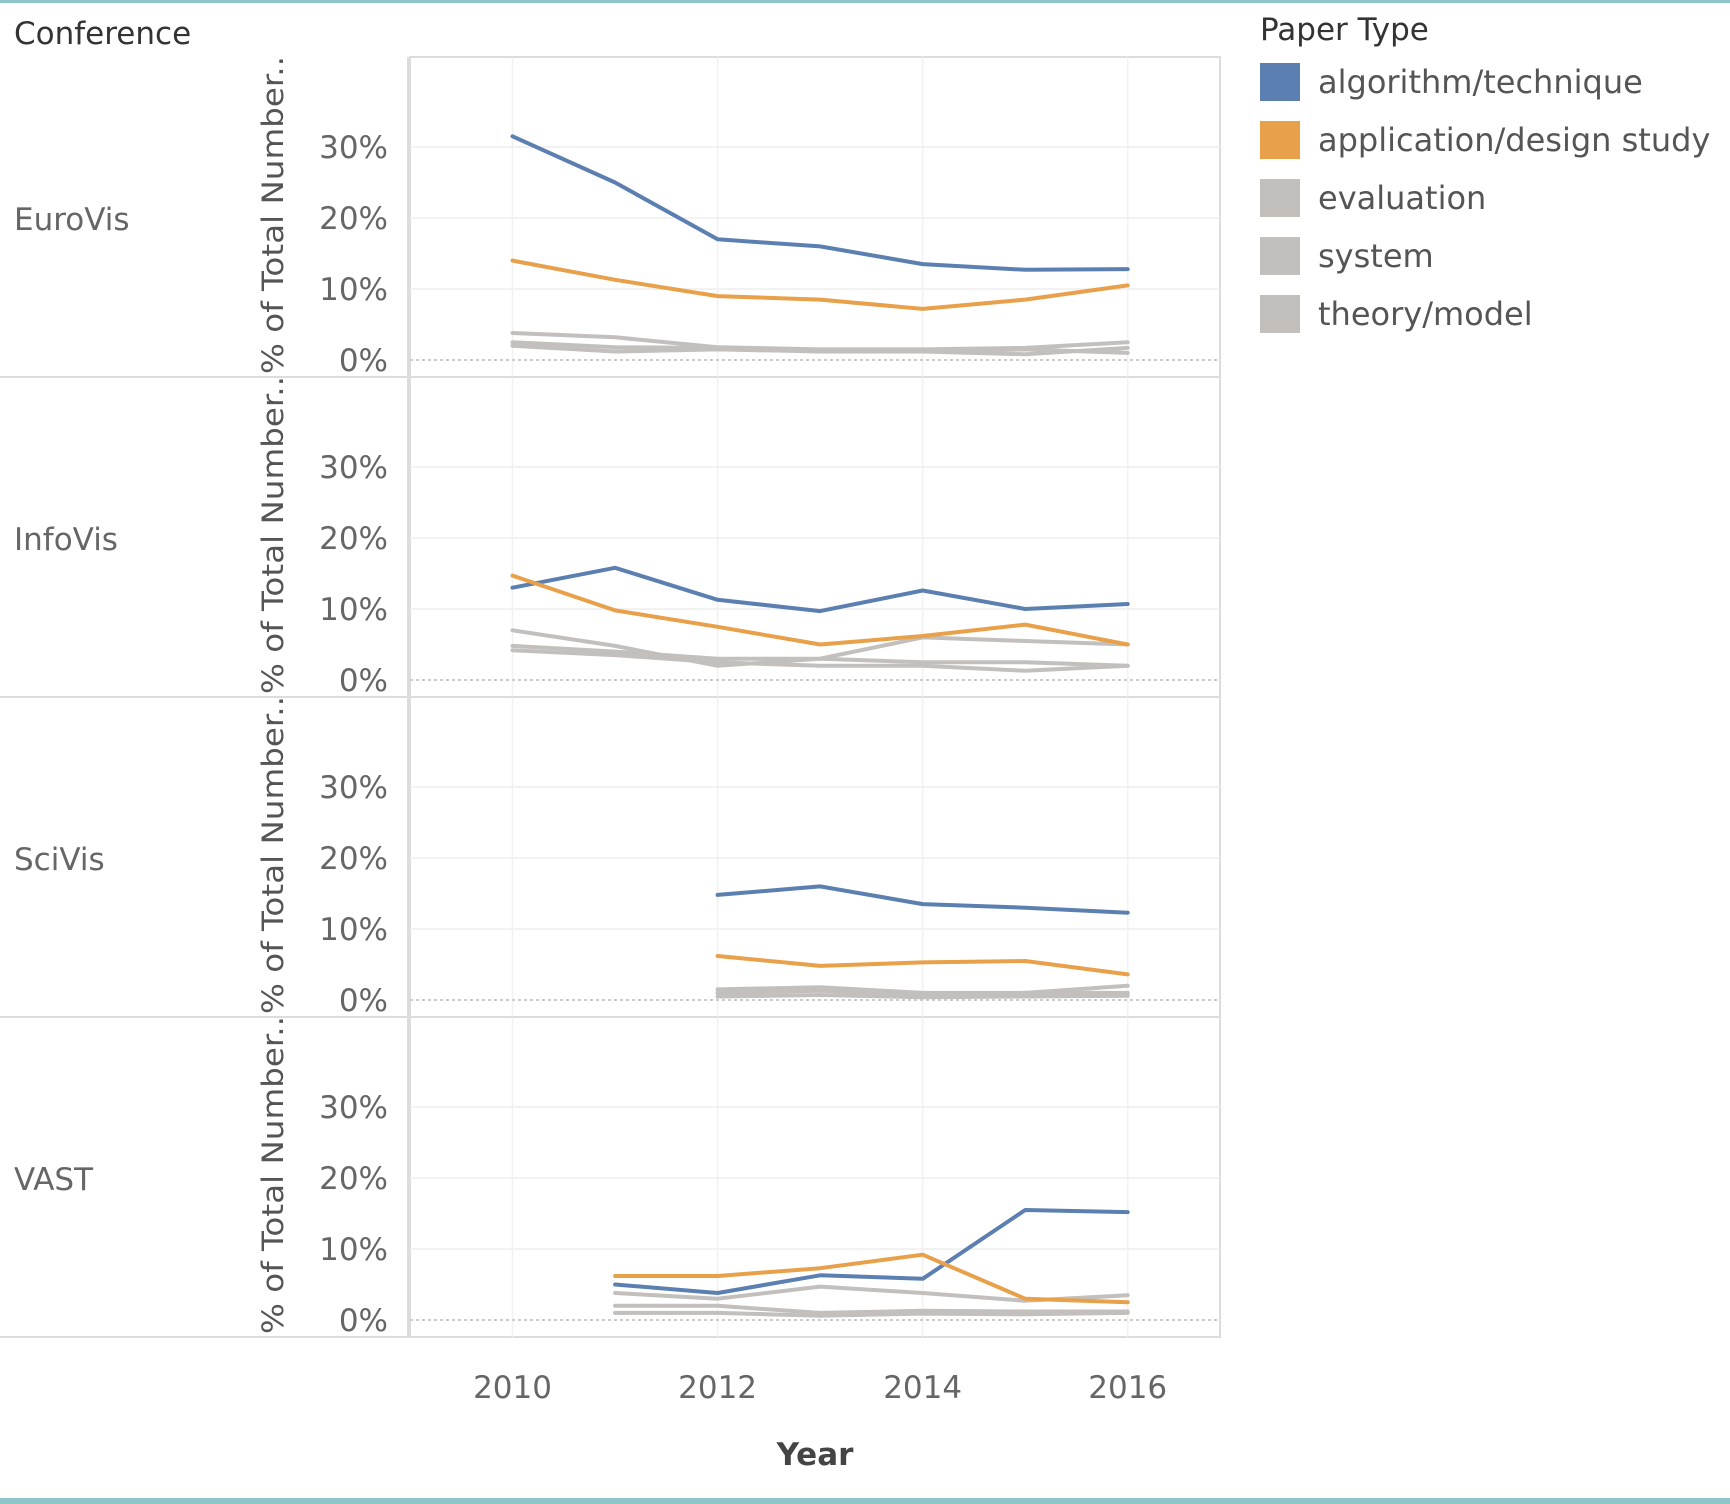 This screenshot has height=1504, width=1730. I want to click on conference-label: InfoVis, so click(66, 540).